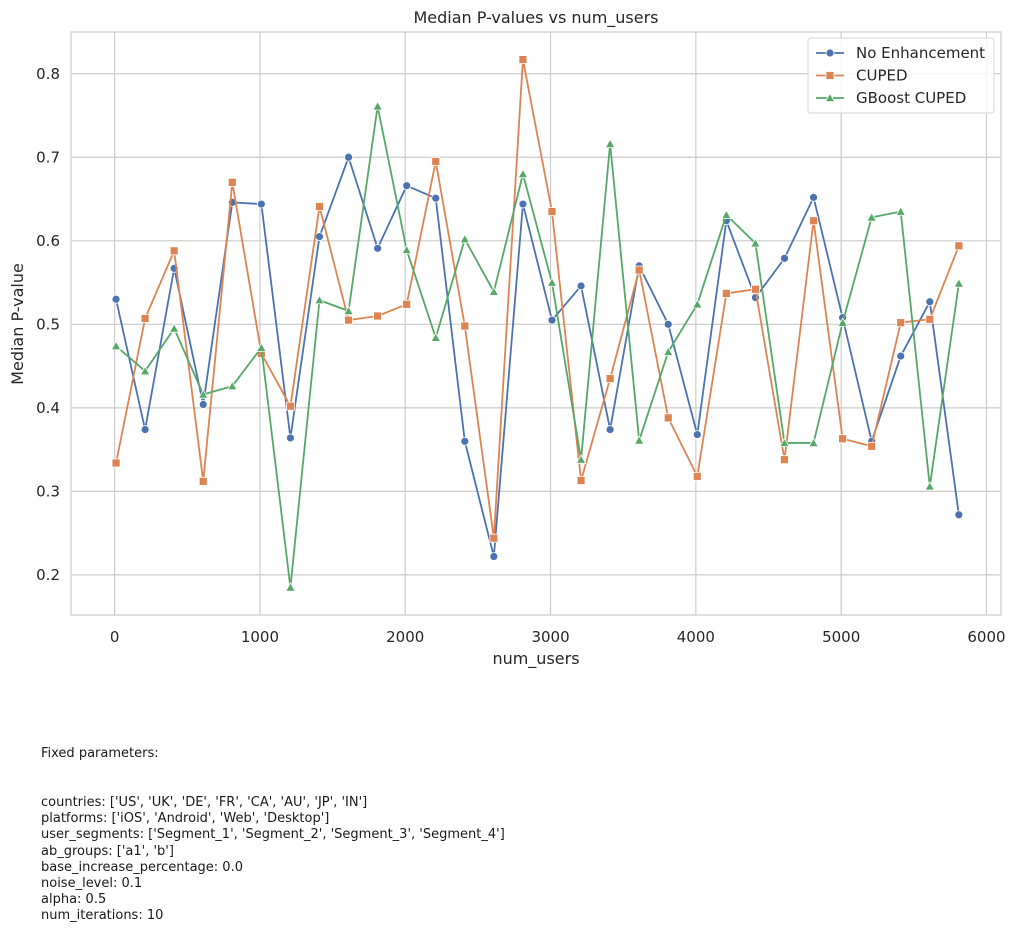 This screenshot has width=1015, height=941. What do you see at coordinates (986, 637) in the screenshot?
I see `x-tick-label: 6000` at bounding box center [986, 637].